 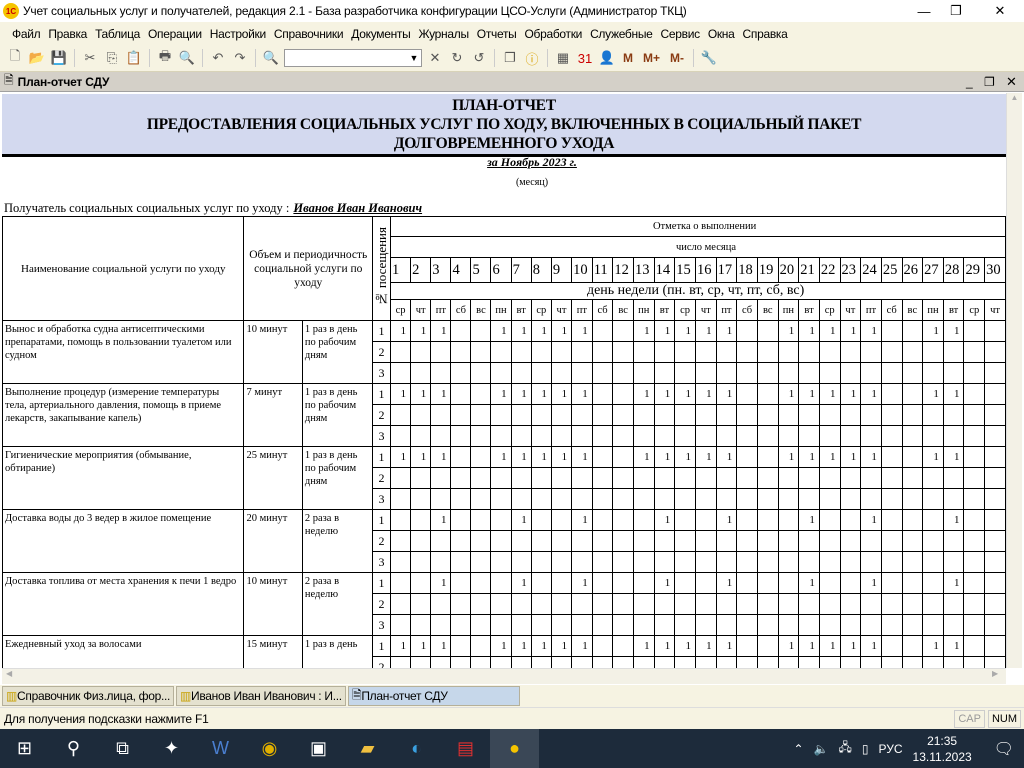 What do you see at coordinates (381, 33) in the screenshot?
I see `menu-item: Документы` at bounding box center [381, 33].